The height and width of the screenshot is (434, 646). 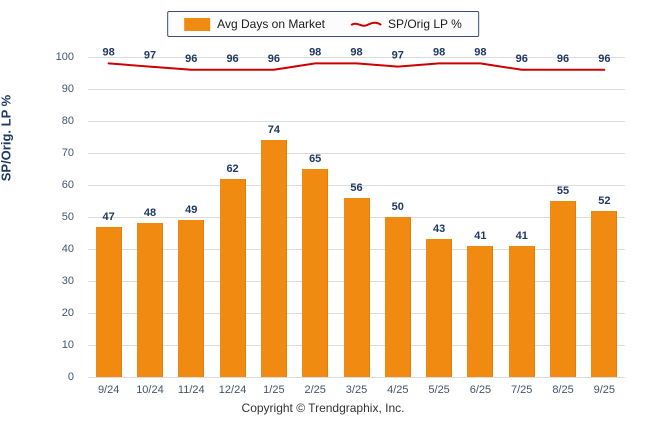 What do you see at coordinates (522, 390) in the screenshot?
I see `x-tick-label: 7/25` at bounding box center [522, 390].